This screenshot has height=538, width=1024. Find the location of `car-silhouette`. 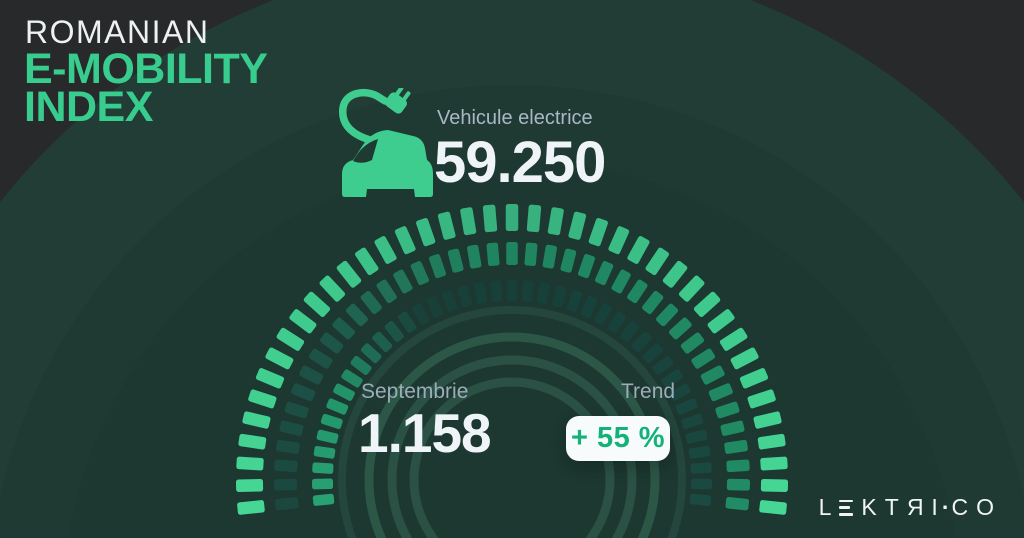

car-silhouette is located at coordinates (387, 163).